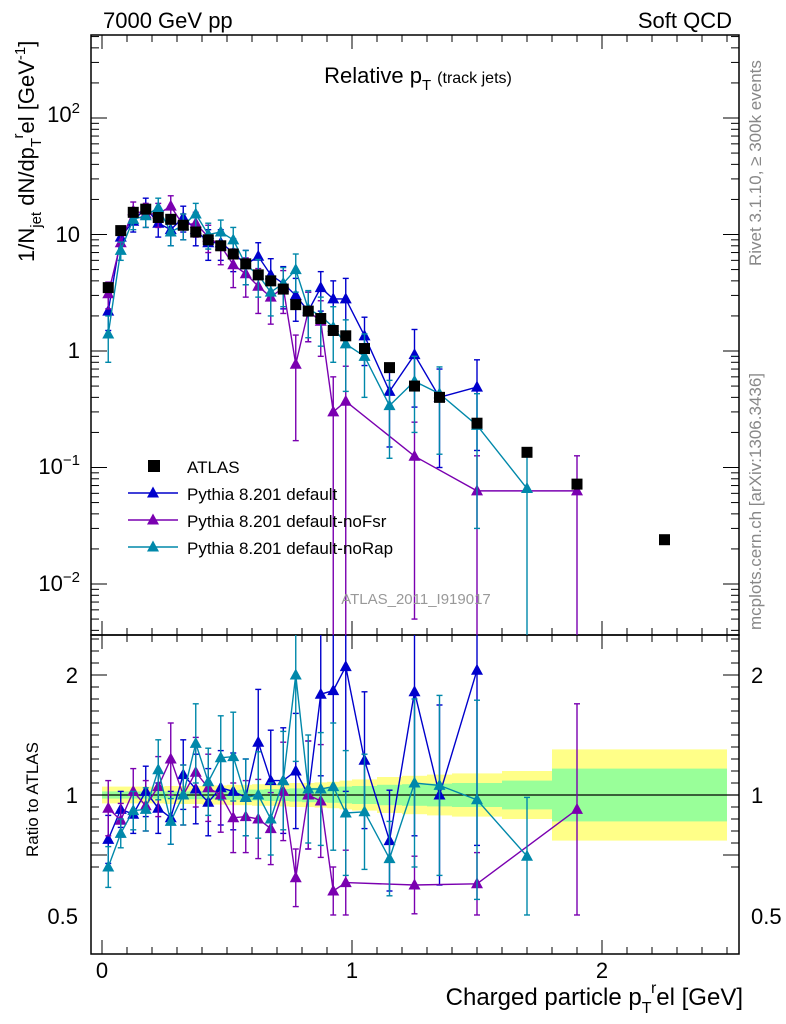 The height and width of the screenshot is (1024, 786). I want to click on legend-label: Pythia 8.201 default-noRap, so click(290, 548).